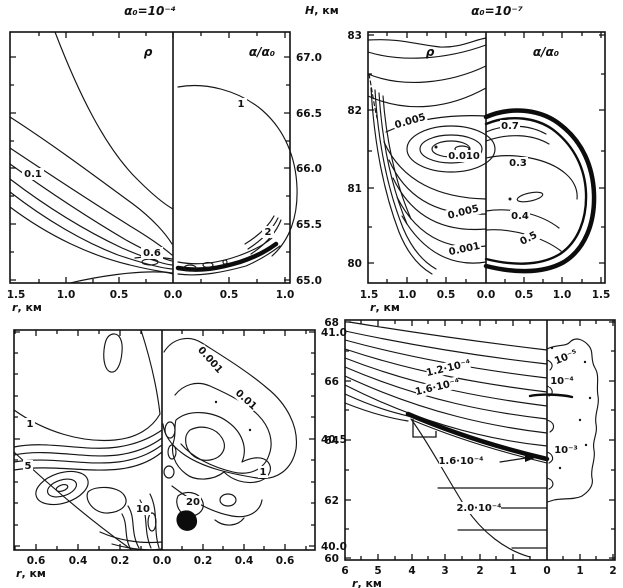 The width and height of the screenshot is (623, 588). I want to click on svg-text: 0.1, so click(33, 174).